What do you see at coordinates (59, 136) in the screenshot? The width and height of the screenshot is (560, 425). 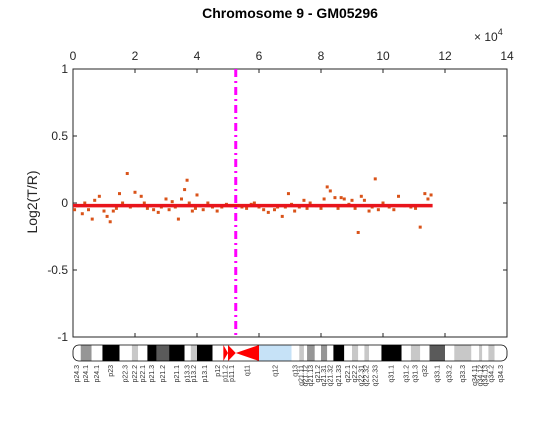 I see `y-tick-label: 0.5` at bounding box center [59, 136].